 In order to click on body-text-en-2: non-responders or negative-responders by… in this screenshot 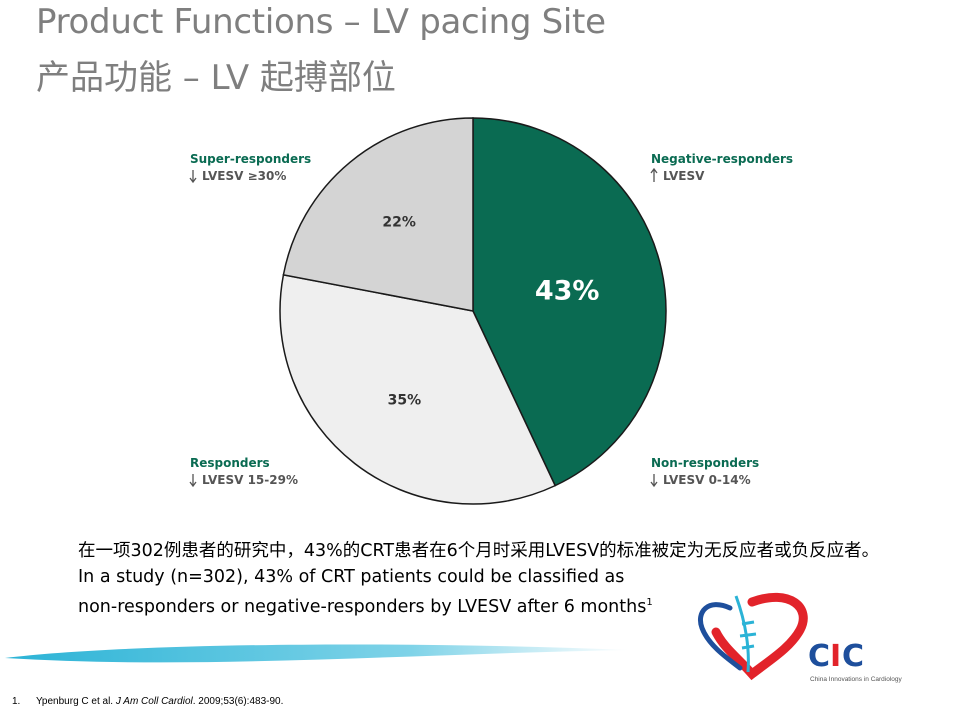, I will do `click(498, 605)`.